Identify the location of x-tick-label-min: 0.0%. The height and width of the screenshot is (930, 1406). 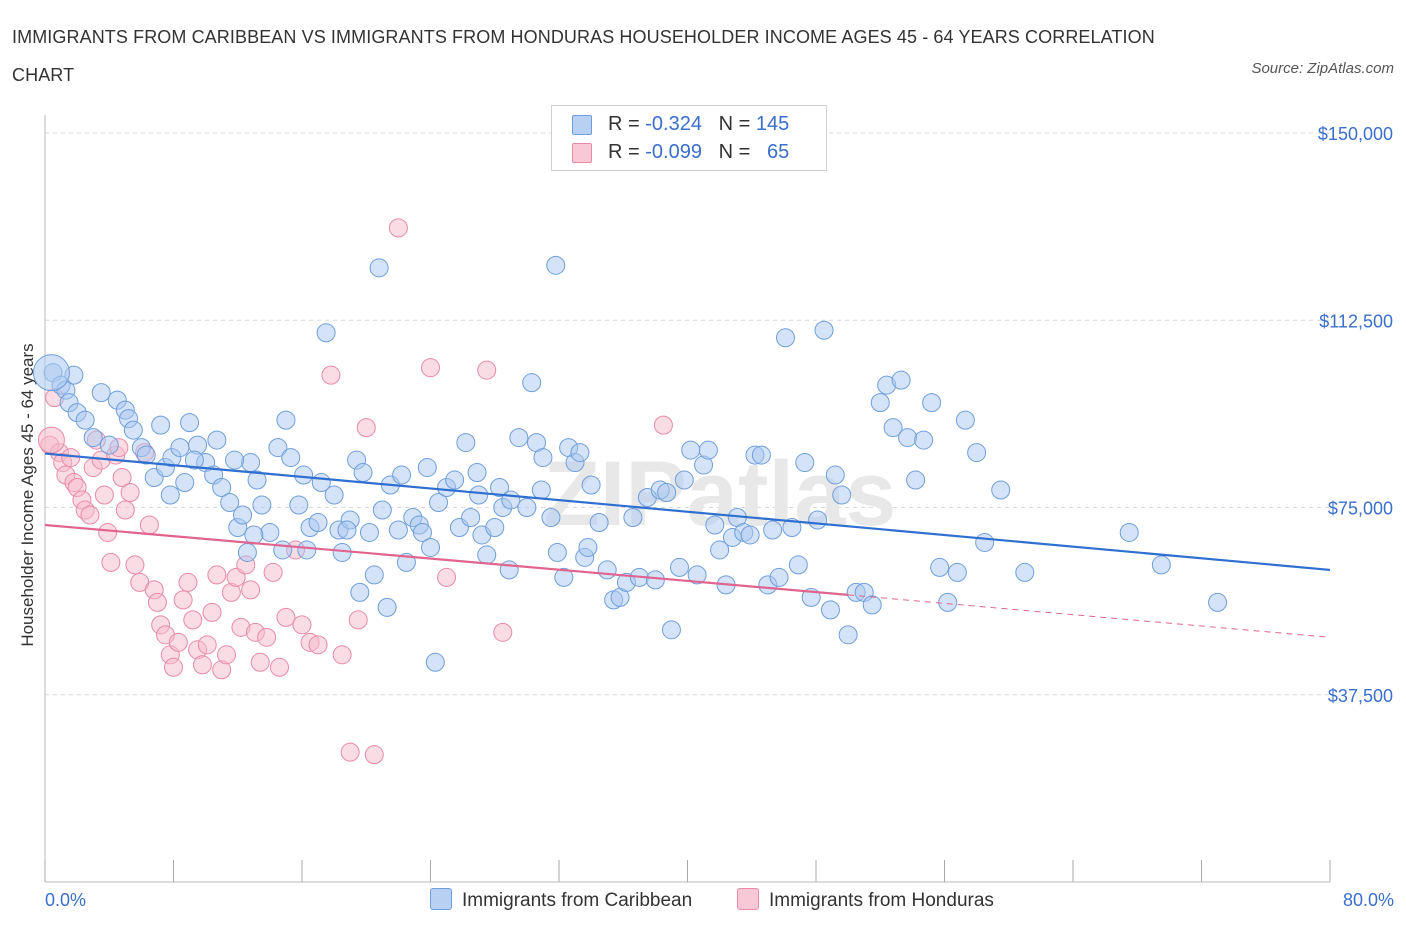
(66, 900).